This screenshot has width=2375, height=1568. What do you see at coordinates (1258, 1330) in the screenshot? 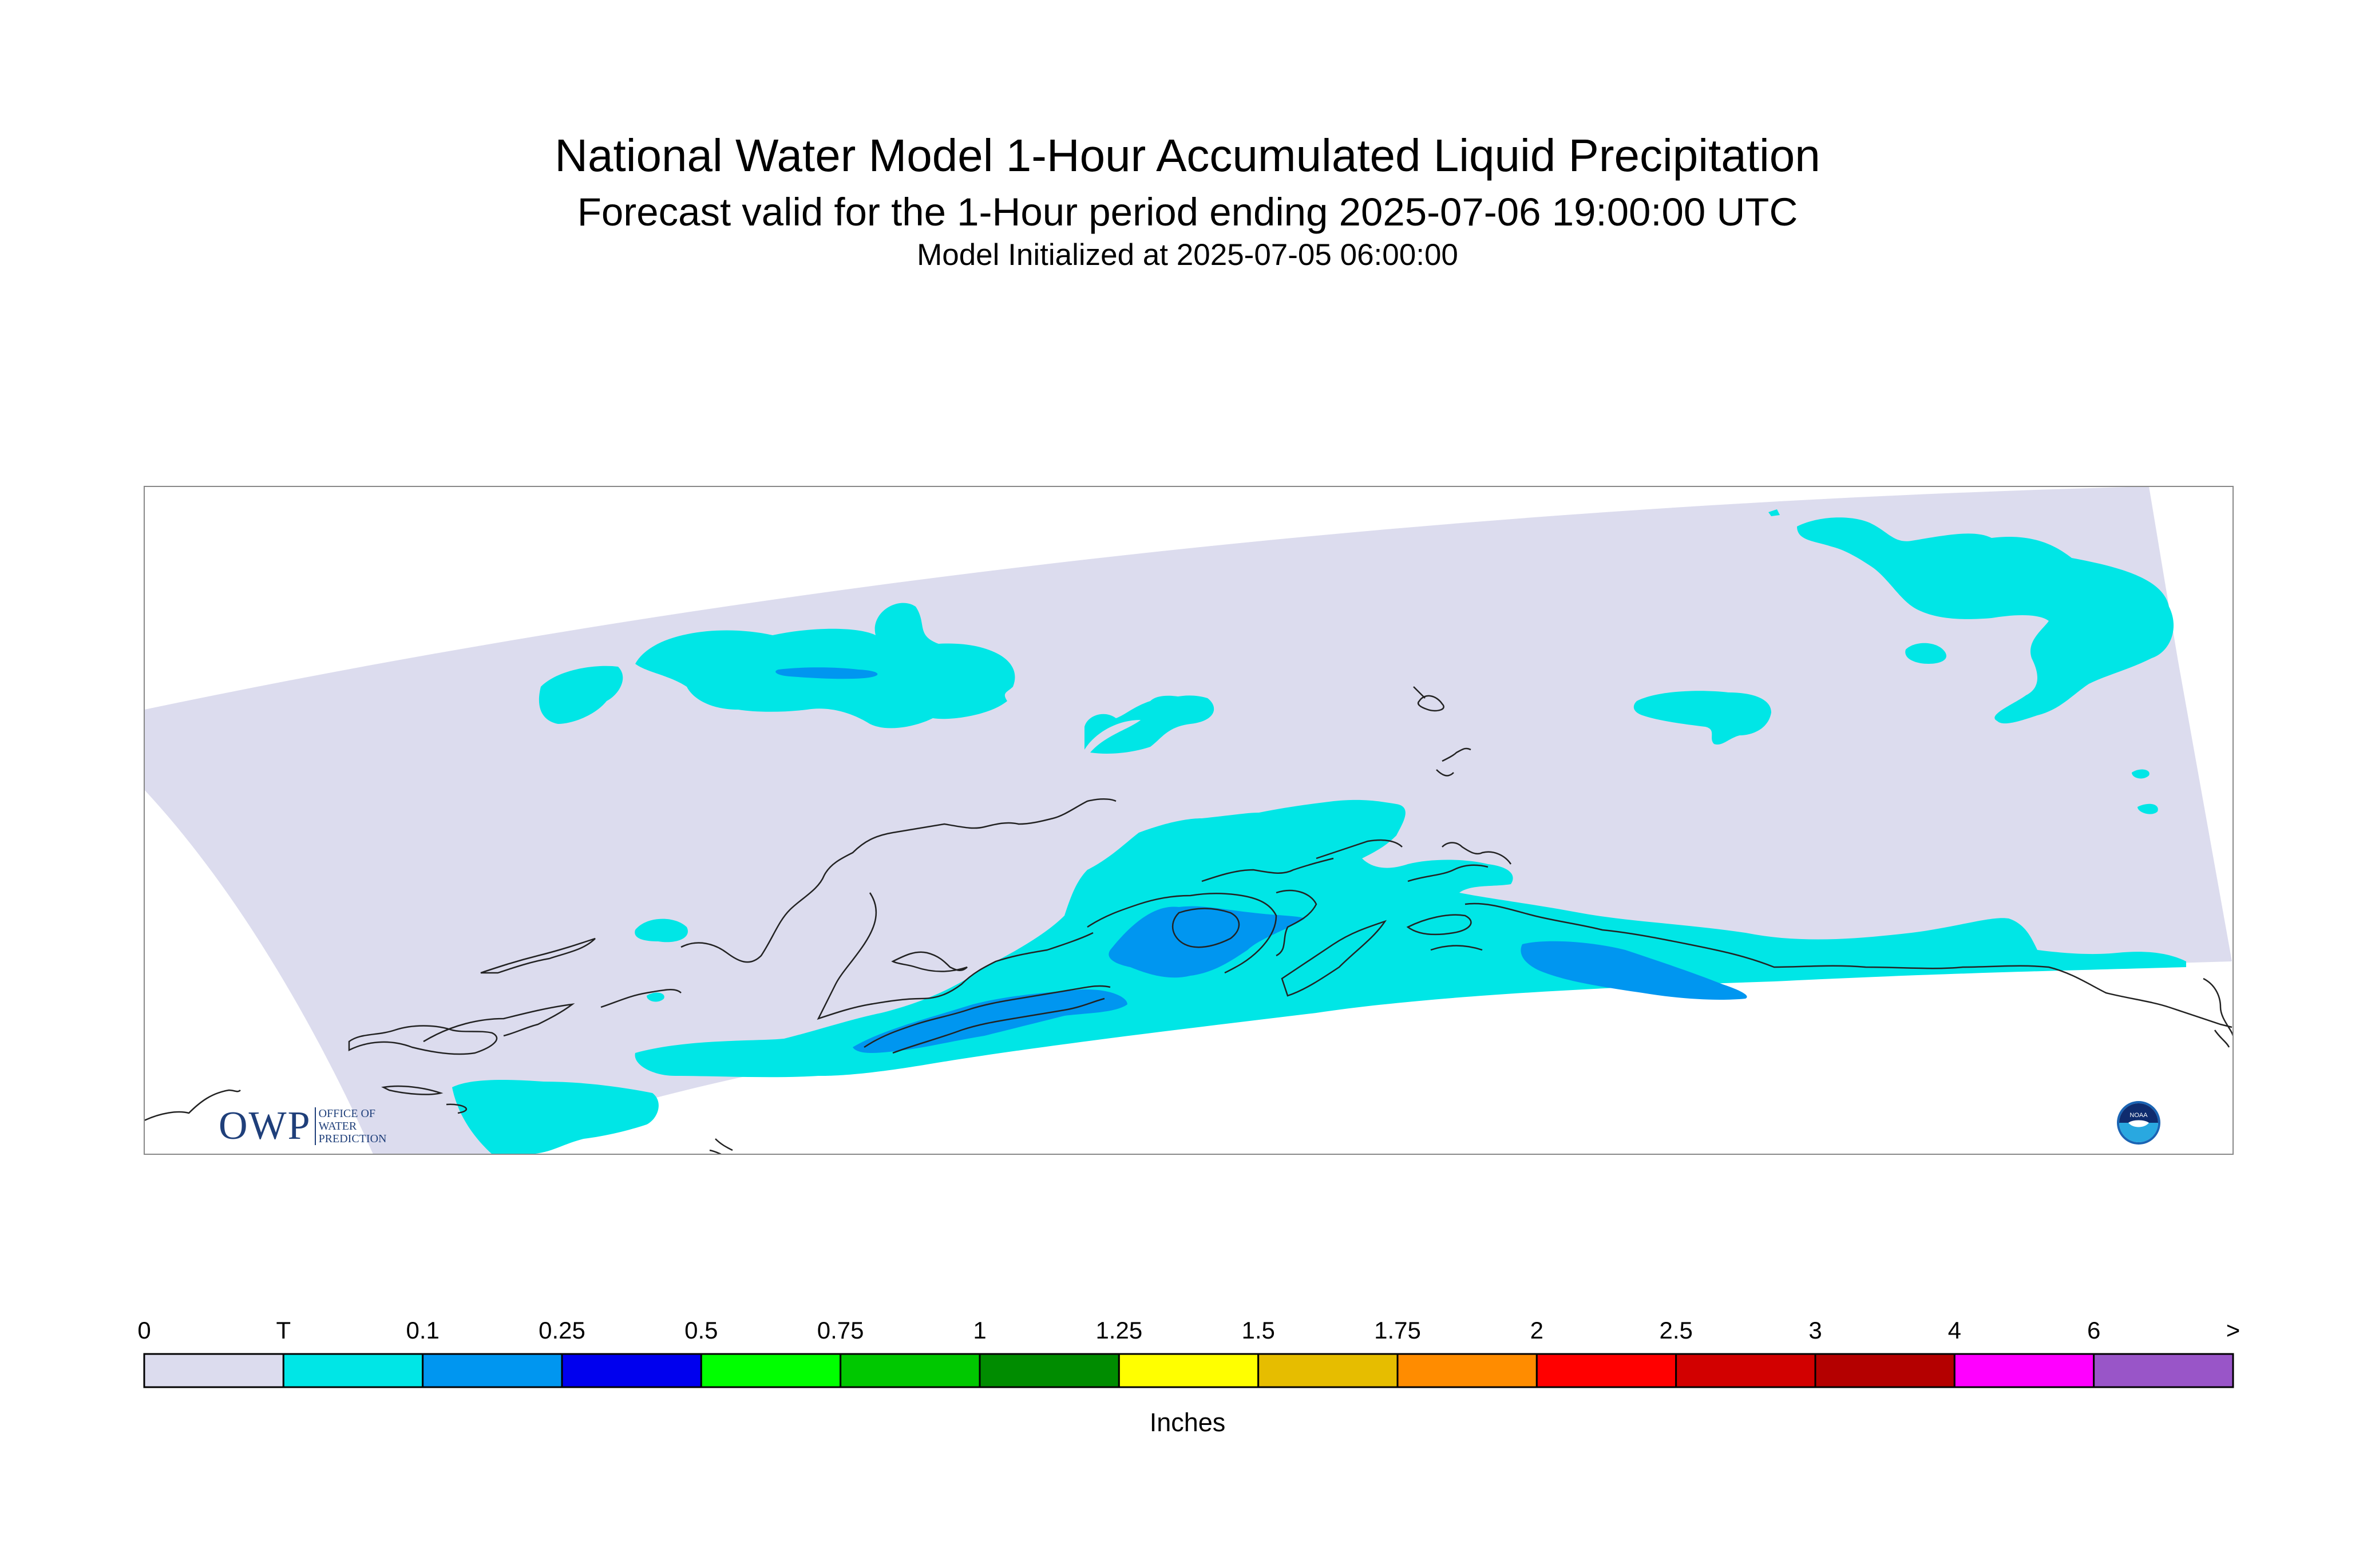
I see `legend-label: 1.5` at bounding box center [1258, 1330].